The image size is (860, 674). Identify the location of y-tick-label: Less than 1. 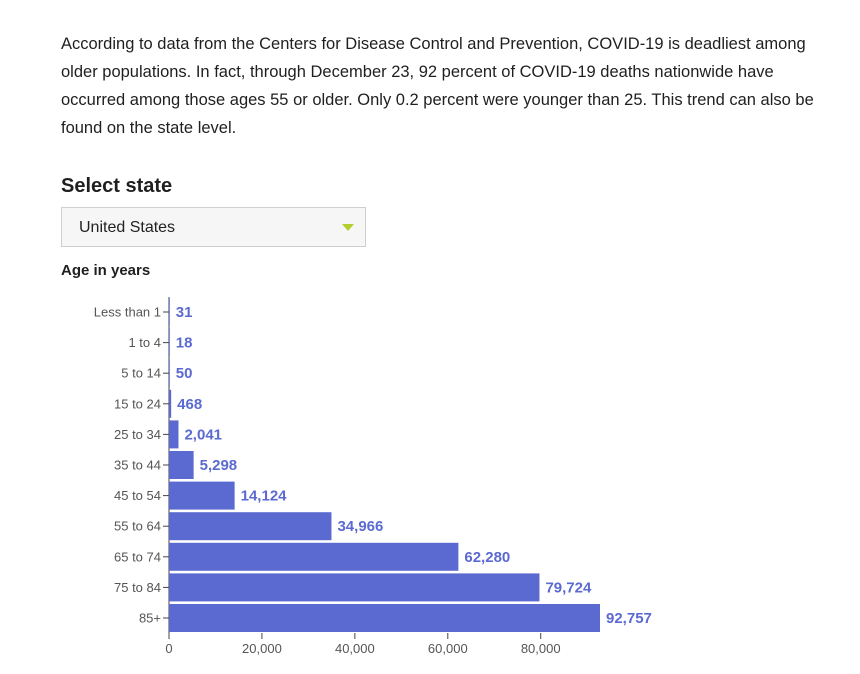
(127, 312).